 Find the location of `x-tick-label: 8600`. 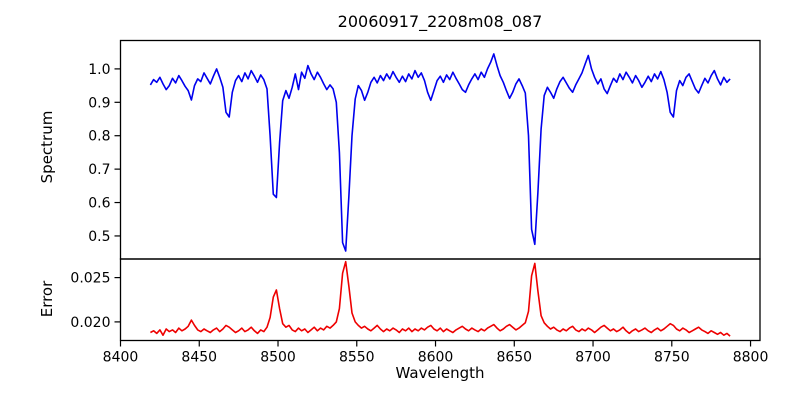

x-tick-label: 8600 is located at coordinates (436, 358).